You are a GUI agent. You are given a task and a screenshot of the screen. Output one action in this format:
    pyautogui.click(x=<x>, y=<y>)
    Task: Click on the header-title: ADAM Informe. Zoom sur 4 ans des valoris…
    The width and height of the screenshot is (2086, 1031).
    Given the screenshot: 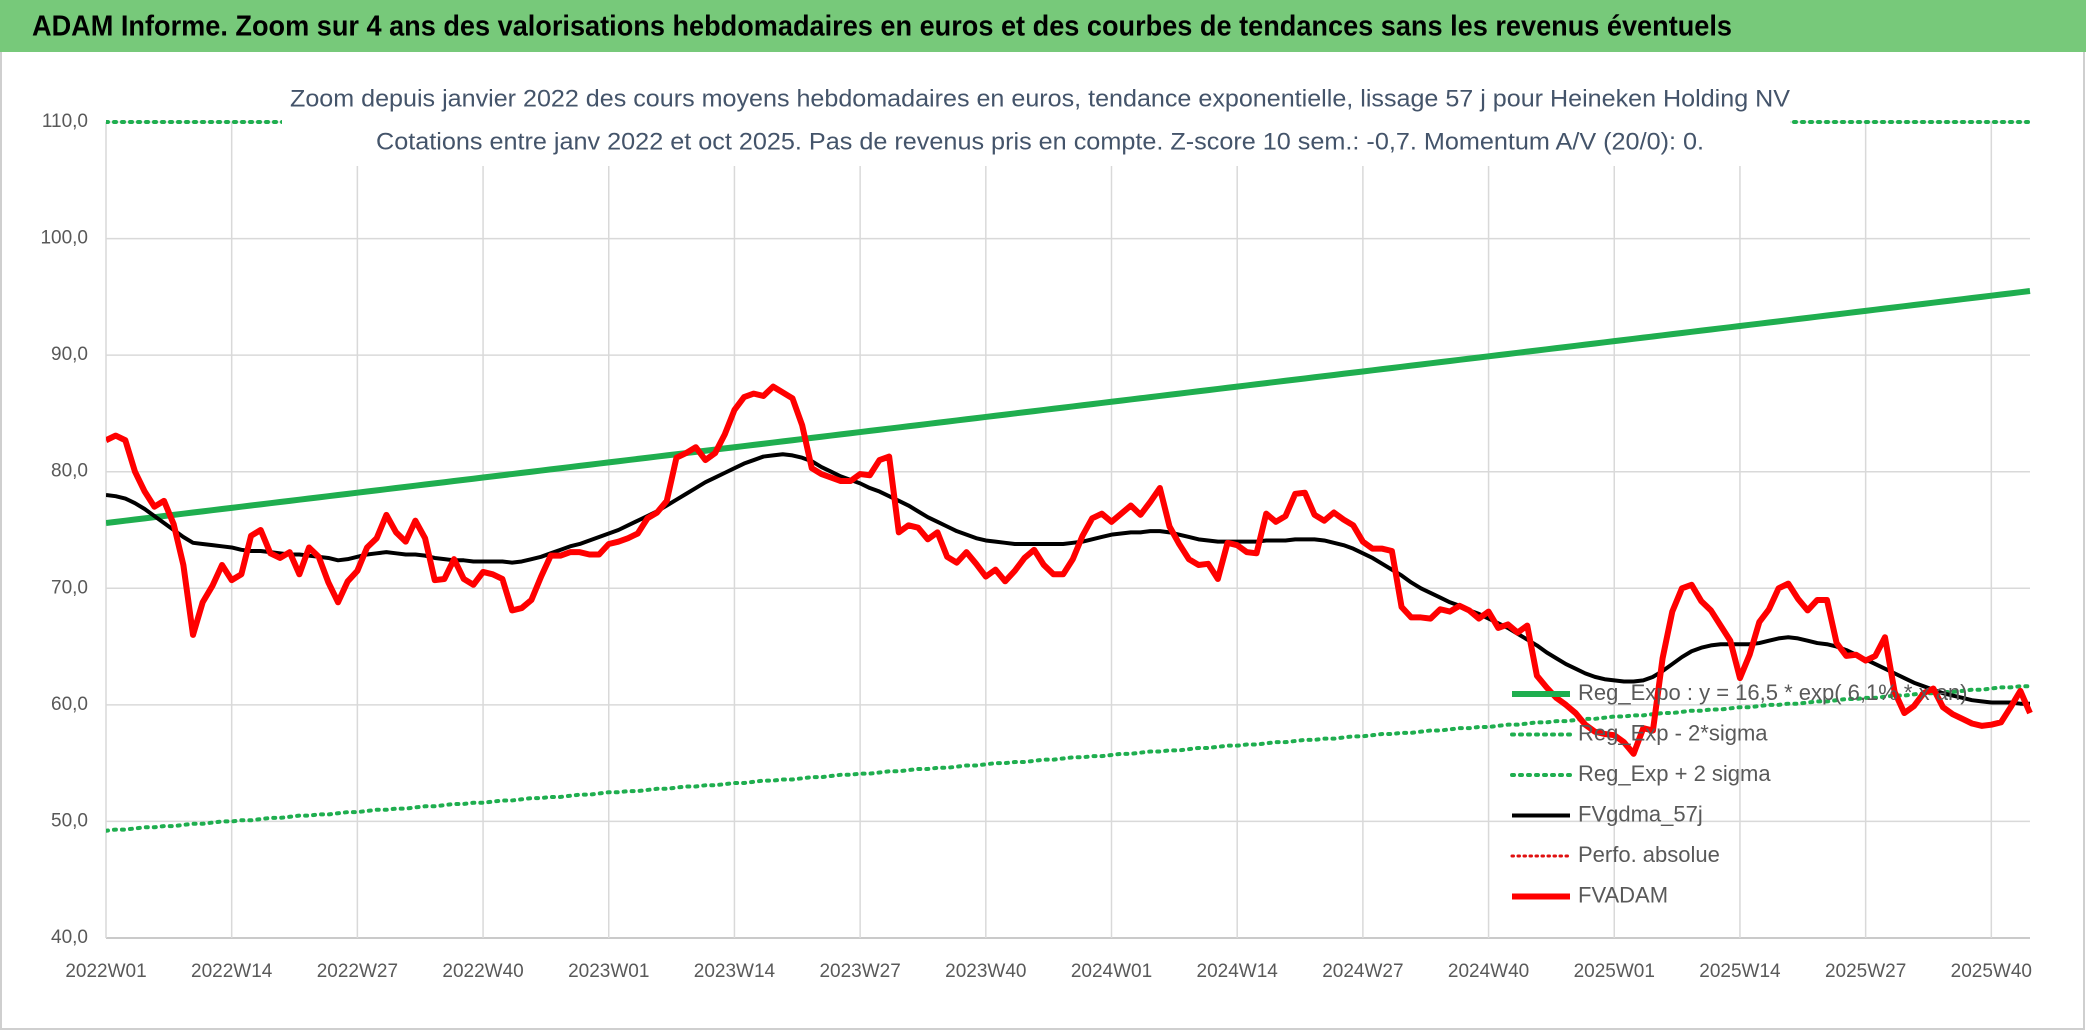 What is the action you would take?
    pyautogui.click(x=882, y=27)
    